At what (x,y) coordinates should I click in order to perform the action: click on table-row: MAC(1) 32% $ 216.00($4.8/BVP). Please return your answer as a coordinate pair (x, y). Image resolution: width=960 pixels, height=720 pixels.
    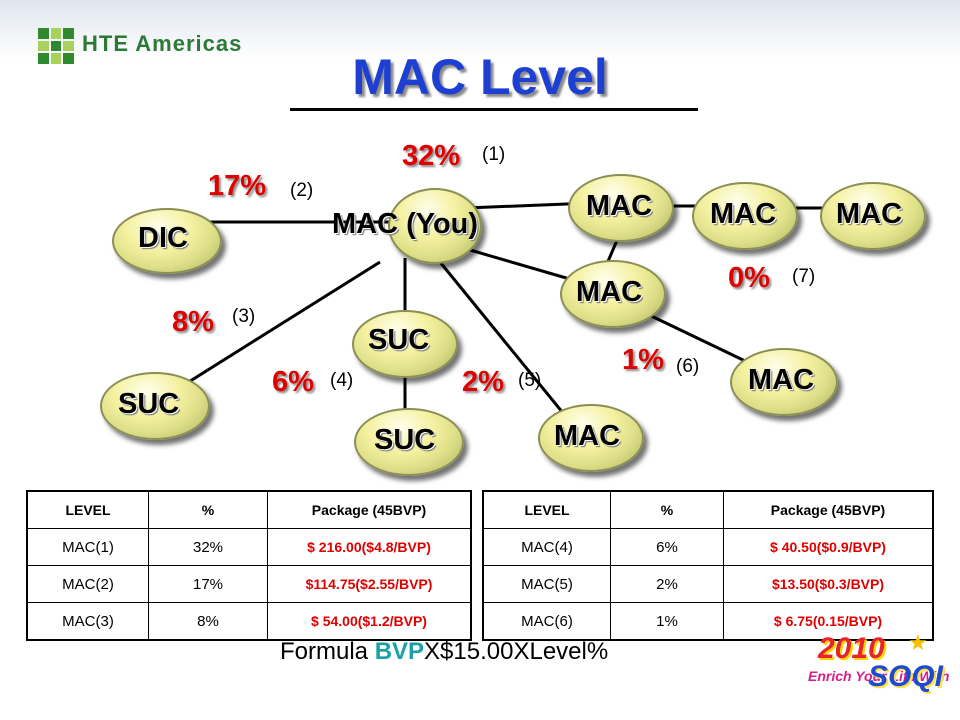
    Looking at the image, I should click on (249, 547).